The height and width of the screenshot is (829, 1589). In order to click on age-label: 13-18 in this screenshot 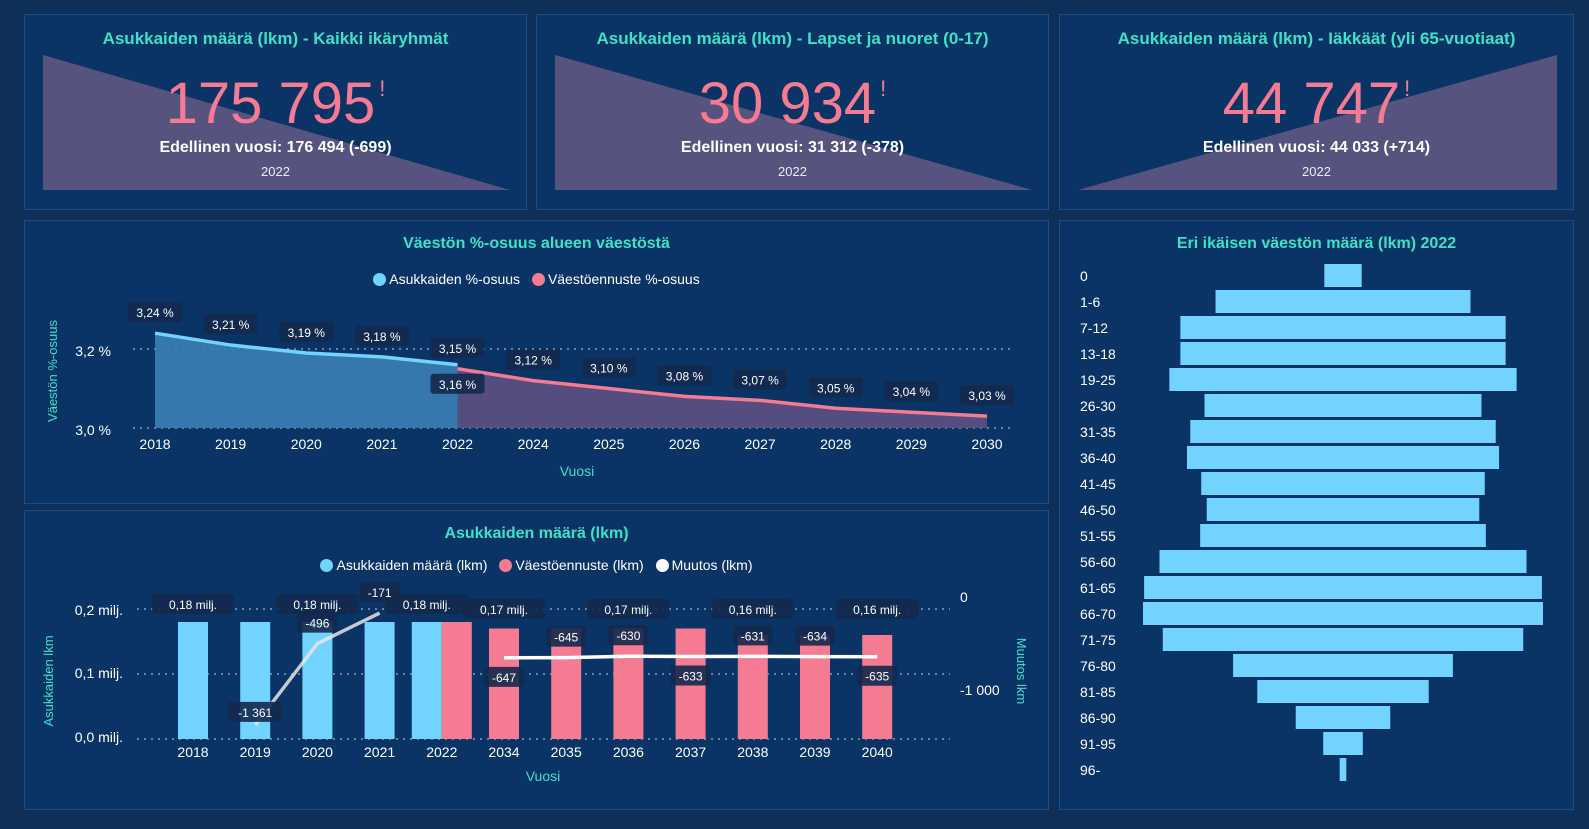, I will do `click(1098, 354)`.